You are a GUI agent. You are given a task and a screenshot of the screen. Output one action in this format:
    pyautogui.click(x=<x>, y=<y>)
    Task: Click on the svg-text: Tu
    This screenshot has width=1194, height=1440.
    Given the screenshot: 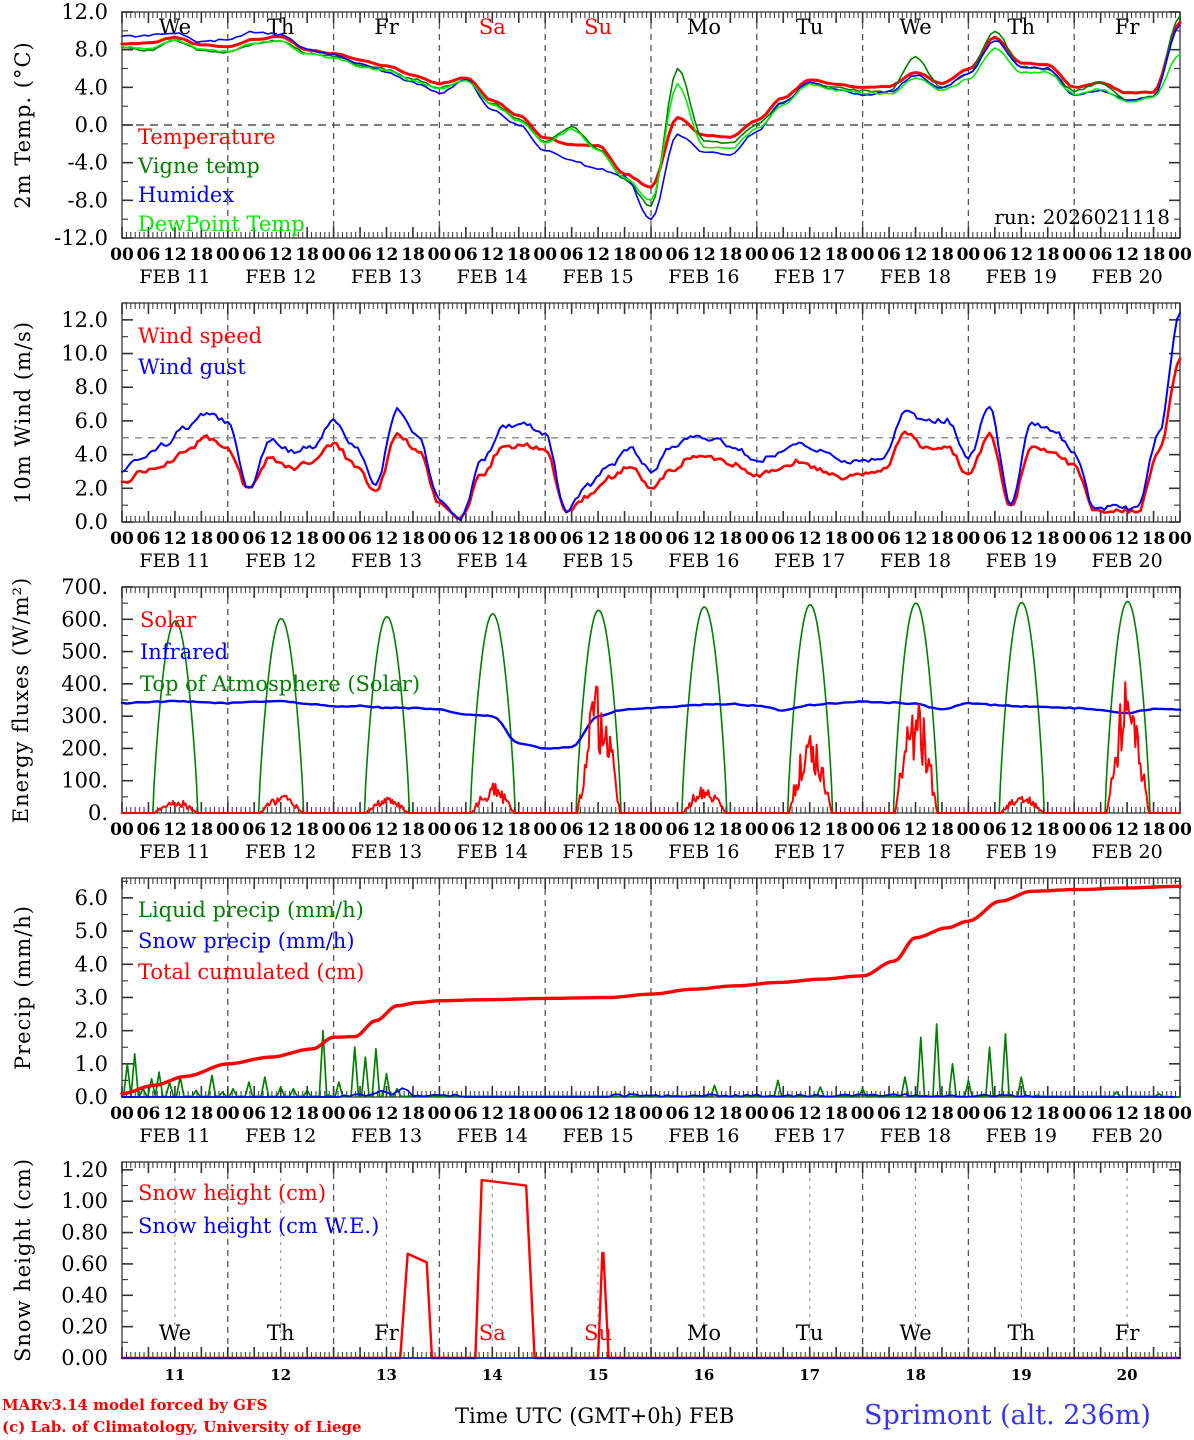 What is the action you would take?
    pyautogui.click(x=810, y=27)
    